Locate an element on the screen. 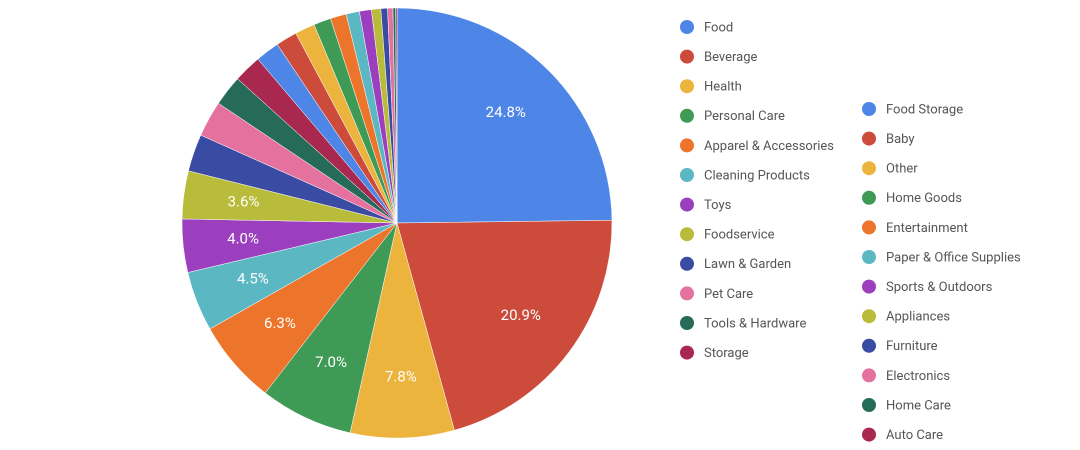  legend-label: Food Storage is located at coordinates (924, 109).